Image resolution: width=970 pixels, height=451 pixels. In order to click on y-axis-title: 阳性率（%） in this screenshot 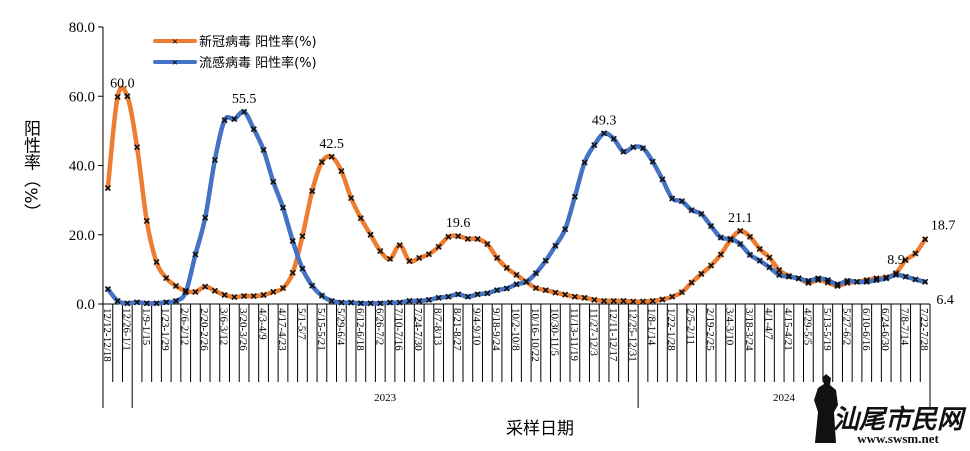, I will do `click(30, 169)`.